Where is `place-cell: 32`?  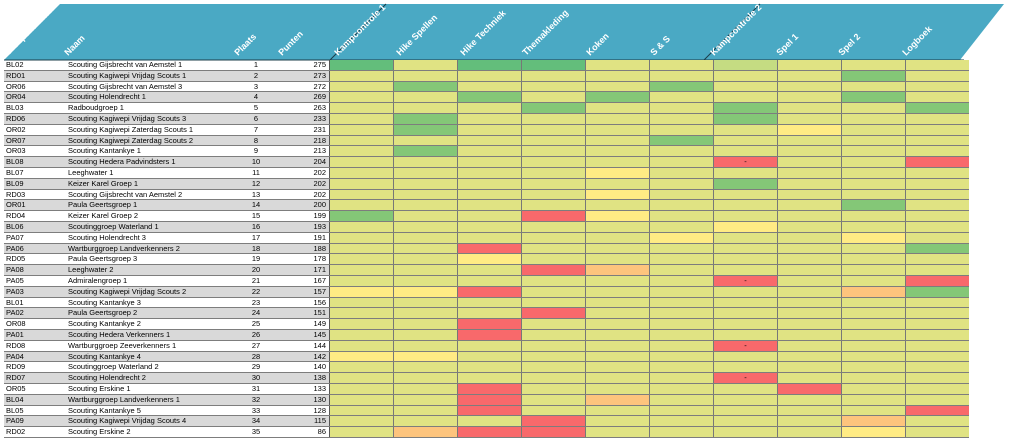
place-cell: 32 is located at coordinates (256, 400).